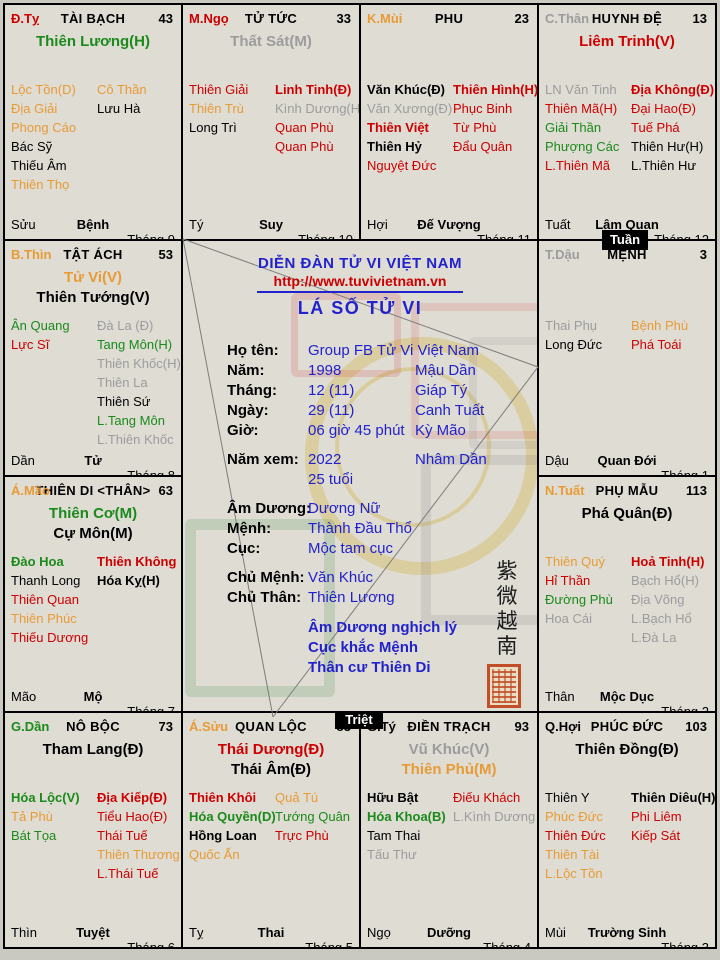 This screenshot has width=720, height=960. Describe the element at coordinates (558, 224) in the screenshot. I see `palace-branch: Tuất` at that location.